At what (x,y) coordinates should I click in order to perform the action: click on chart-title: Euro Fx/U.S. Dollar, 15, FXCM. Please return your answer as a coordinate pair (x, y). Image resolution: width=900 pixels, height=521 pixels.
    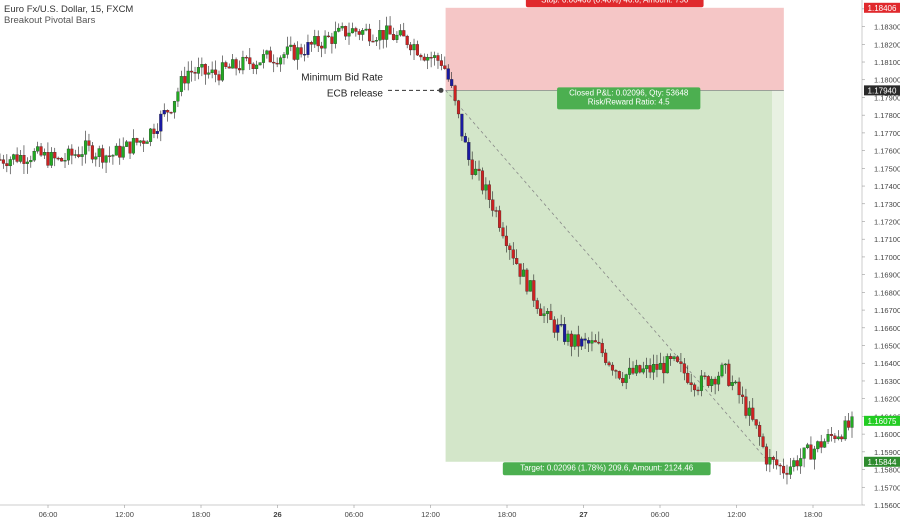
    Looking at the image, I should click on (69, 9).